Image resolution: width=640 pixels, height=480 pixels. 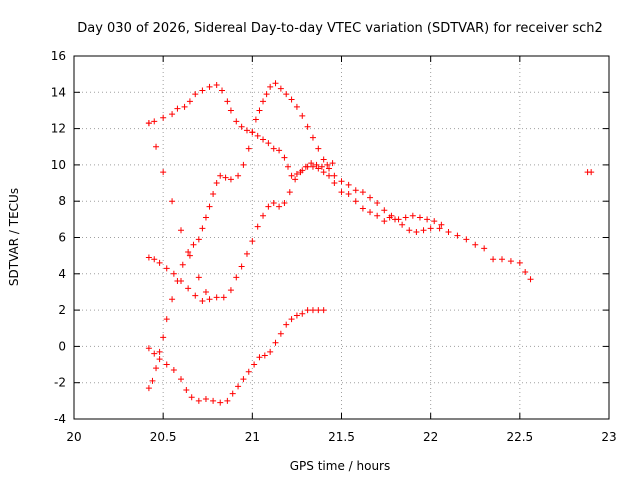 What do you see at coordinates (163, 437) in the screenshot?
I see `x-tick-label: 20.5` at bounding box center [163, 437].